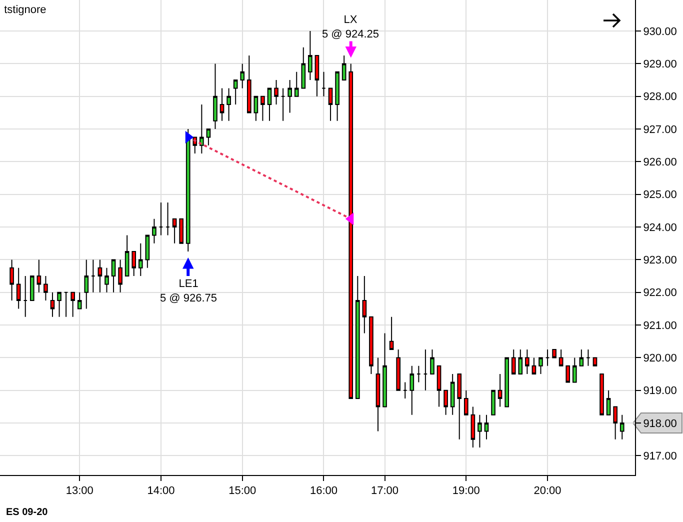 This screenshot has height=522, width=683. What do you see at coordinates (80, 491) in the screenshot?
I see `x-tick-label: 13:00` at bounding box center [80, 491].